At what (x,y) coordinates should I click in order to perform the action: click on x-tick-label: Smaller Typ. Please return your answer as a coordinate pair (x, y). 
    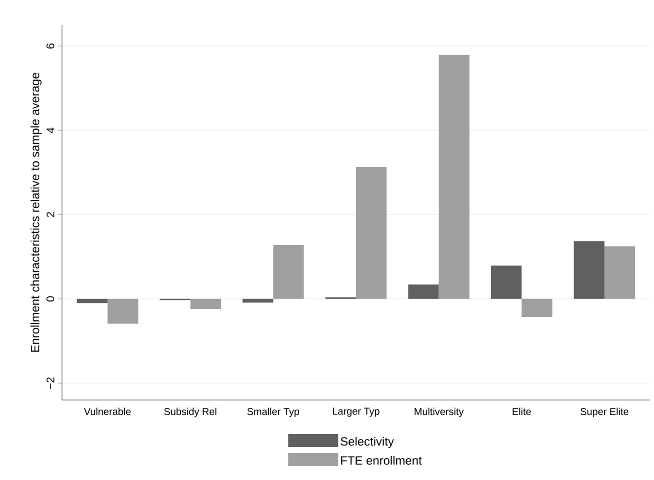
    Looking at the image, I should click on (273, 413).